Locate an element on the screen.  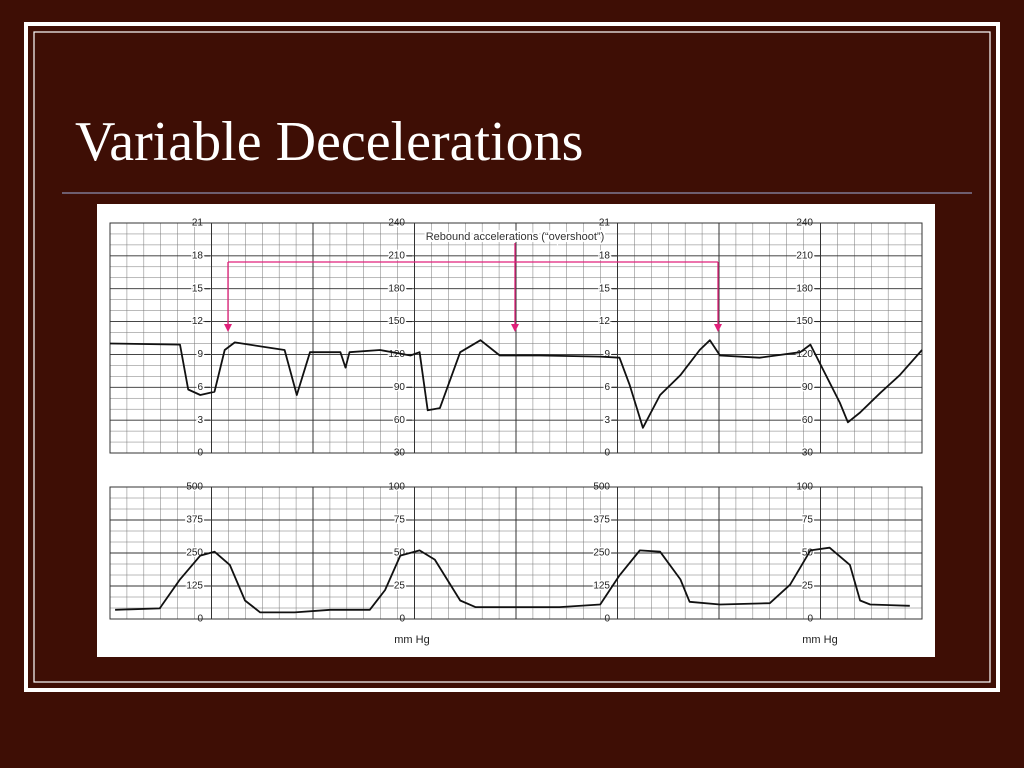
slide-title: Variable Decelerations is located at coordinates (329, 142).